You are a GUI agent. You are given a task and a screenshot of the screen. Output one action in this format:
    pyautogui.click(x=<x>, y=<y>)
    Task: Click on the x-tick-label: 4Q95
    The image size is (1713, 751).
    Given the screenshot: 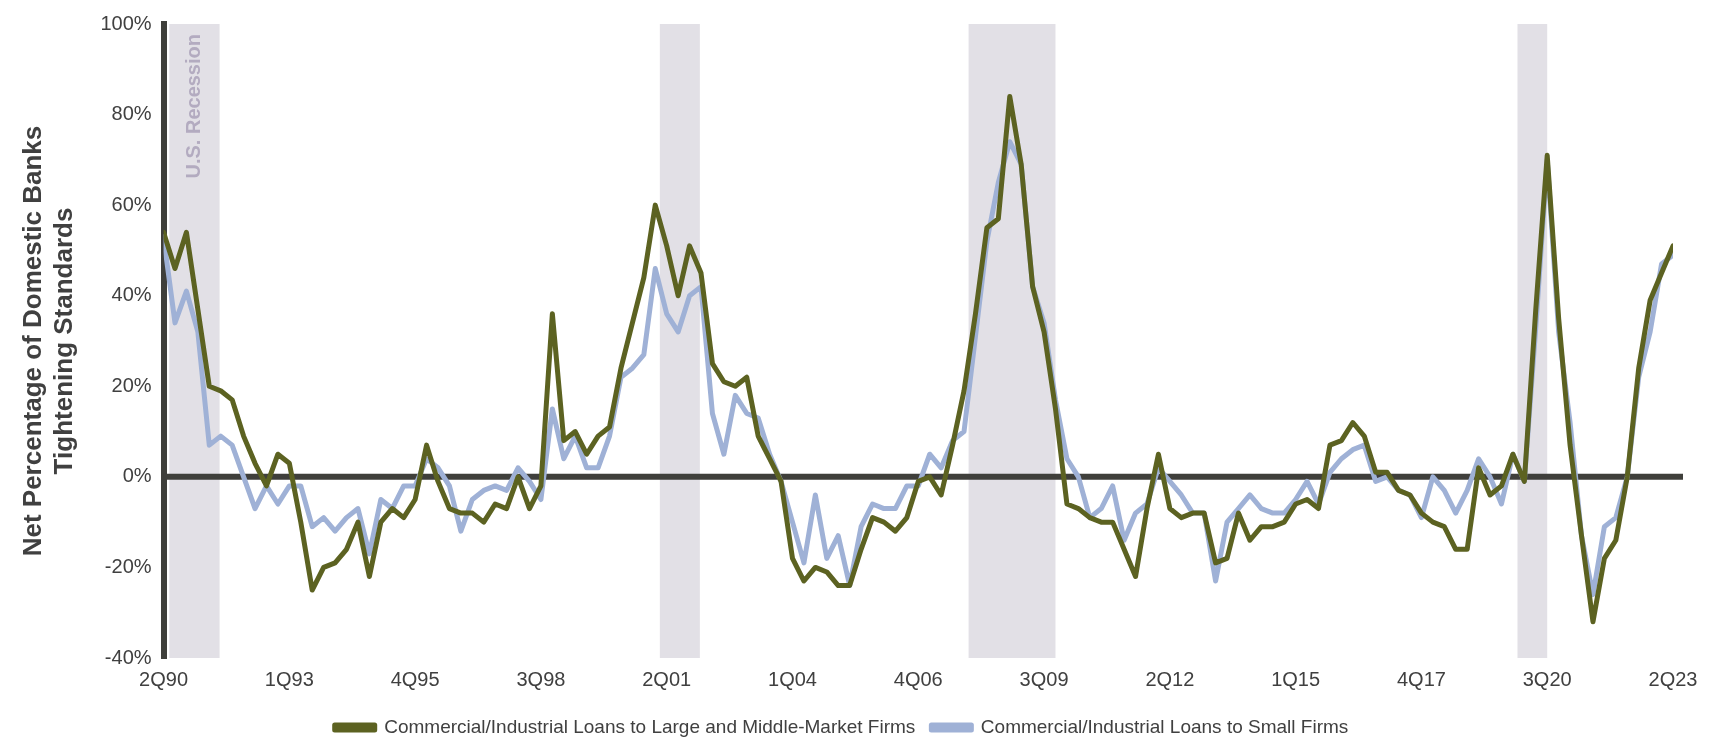 What is the action you would take?
    pyautogui.click(x=415, y=678)
    